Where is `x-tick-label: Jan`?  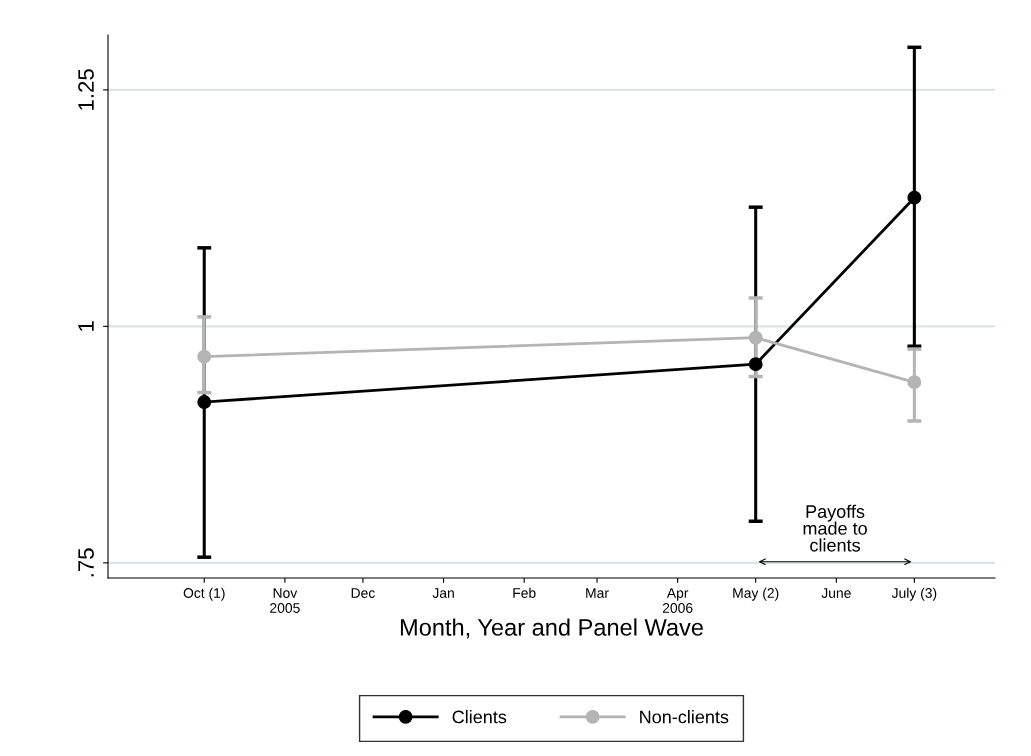 x-tick-label: Jan is located at coordinates (443, 593).